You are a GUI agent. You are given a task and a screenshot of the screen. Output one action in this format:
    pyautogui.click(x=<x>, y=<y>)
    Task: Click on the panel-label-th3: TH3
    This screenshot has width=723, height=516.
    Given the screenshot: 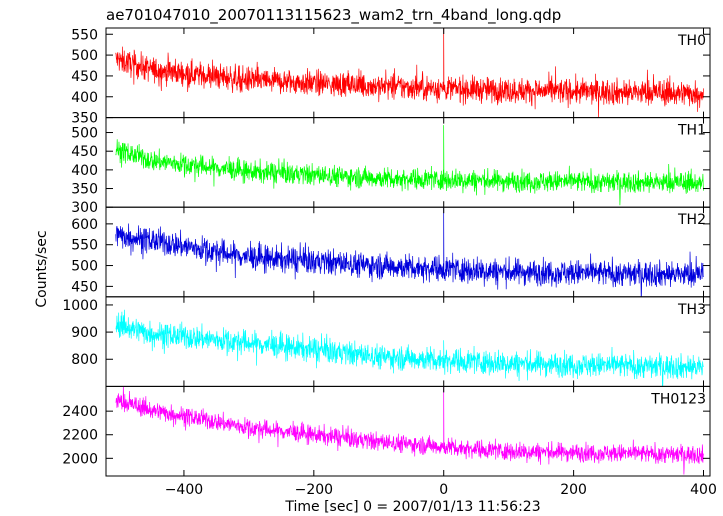 What is the action you would take?
    pyautogui.click(x=691, y=310)
    